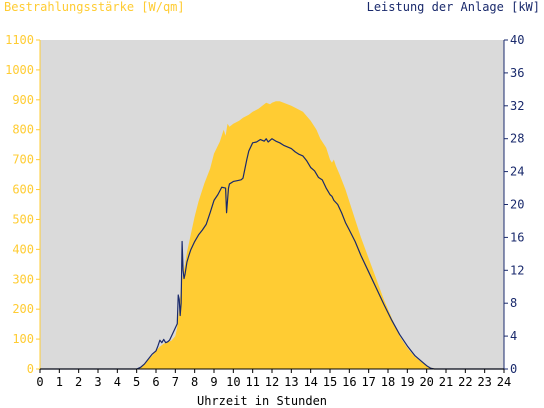  Describe the element at coordinates (19, 70) in the screenshot. I see `left-tick-label: 1000` at that location.